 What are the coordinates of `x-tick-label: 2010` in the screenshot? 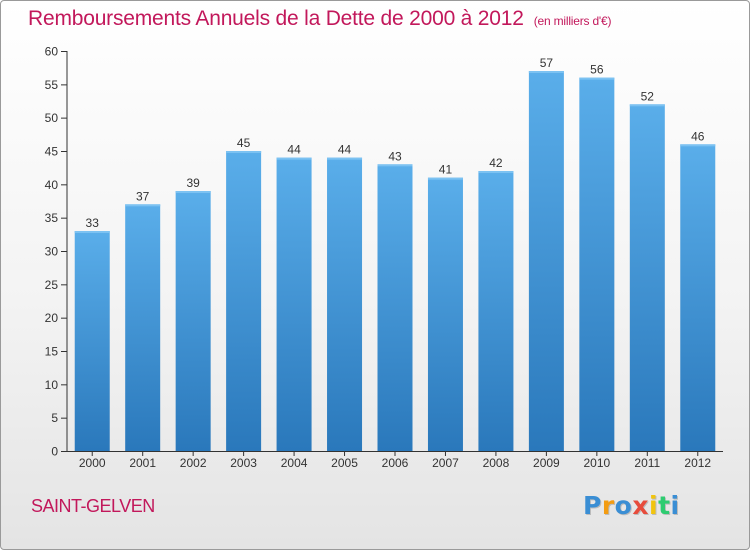 It's located at (596, 463).